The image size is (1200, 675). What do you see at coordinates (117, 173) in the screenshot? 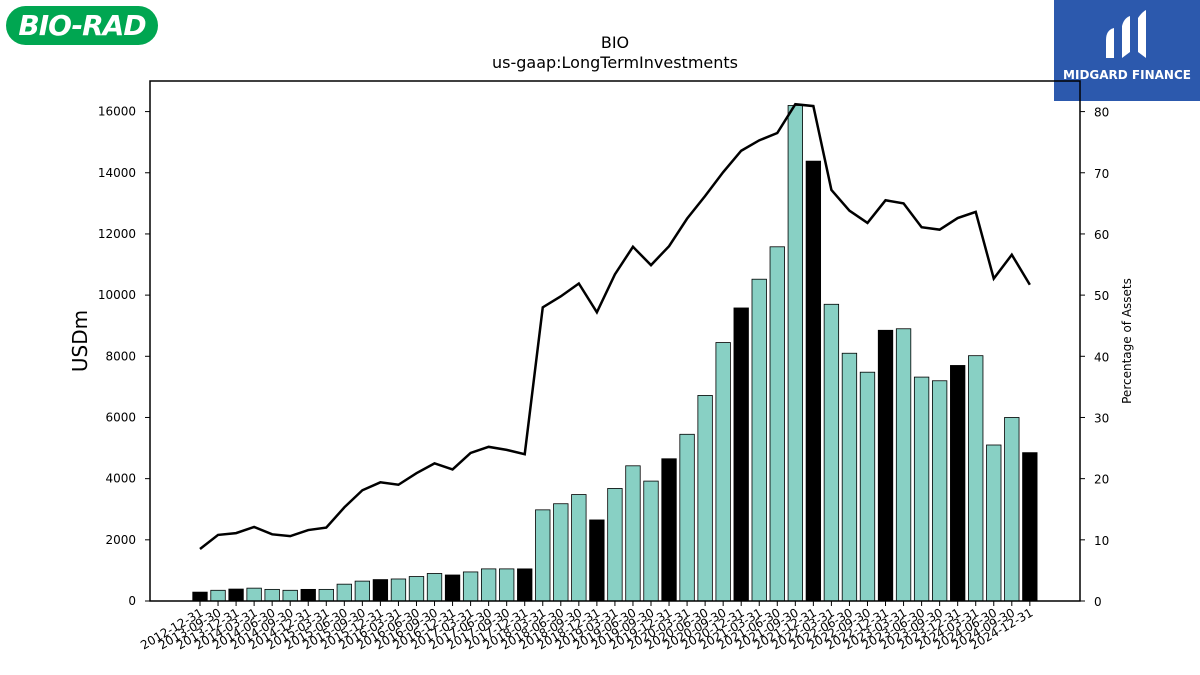
I see `y-tick-label: 14000` at bounding box center [117, 173].